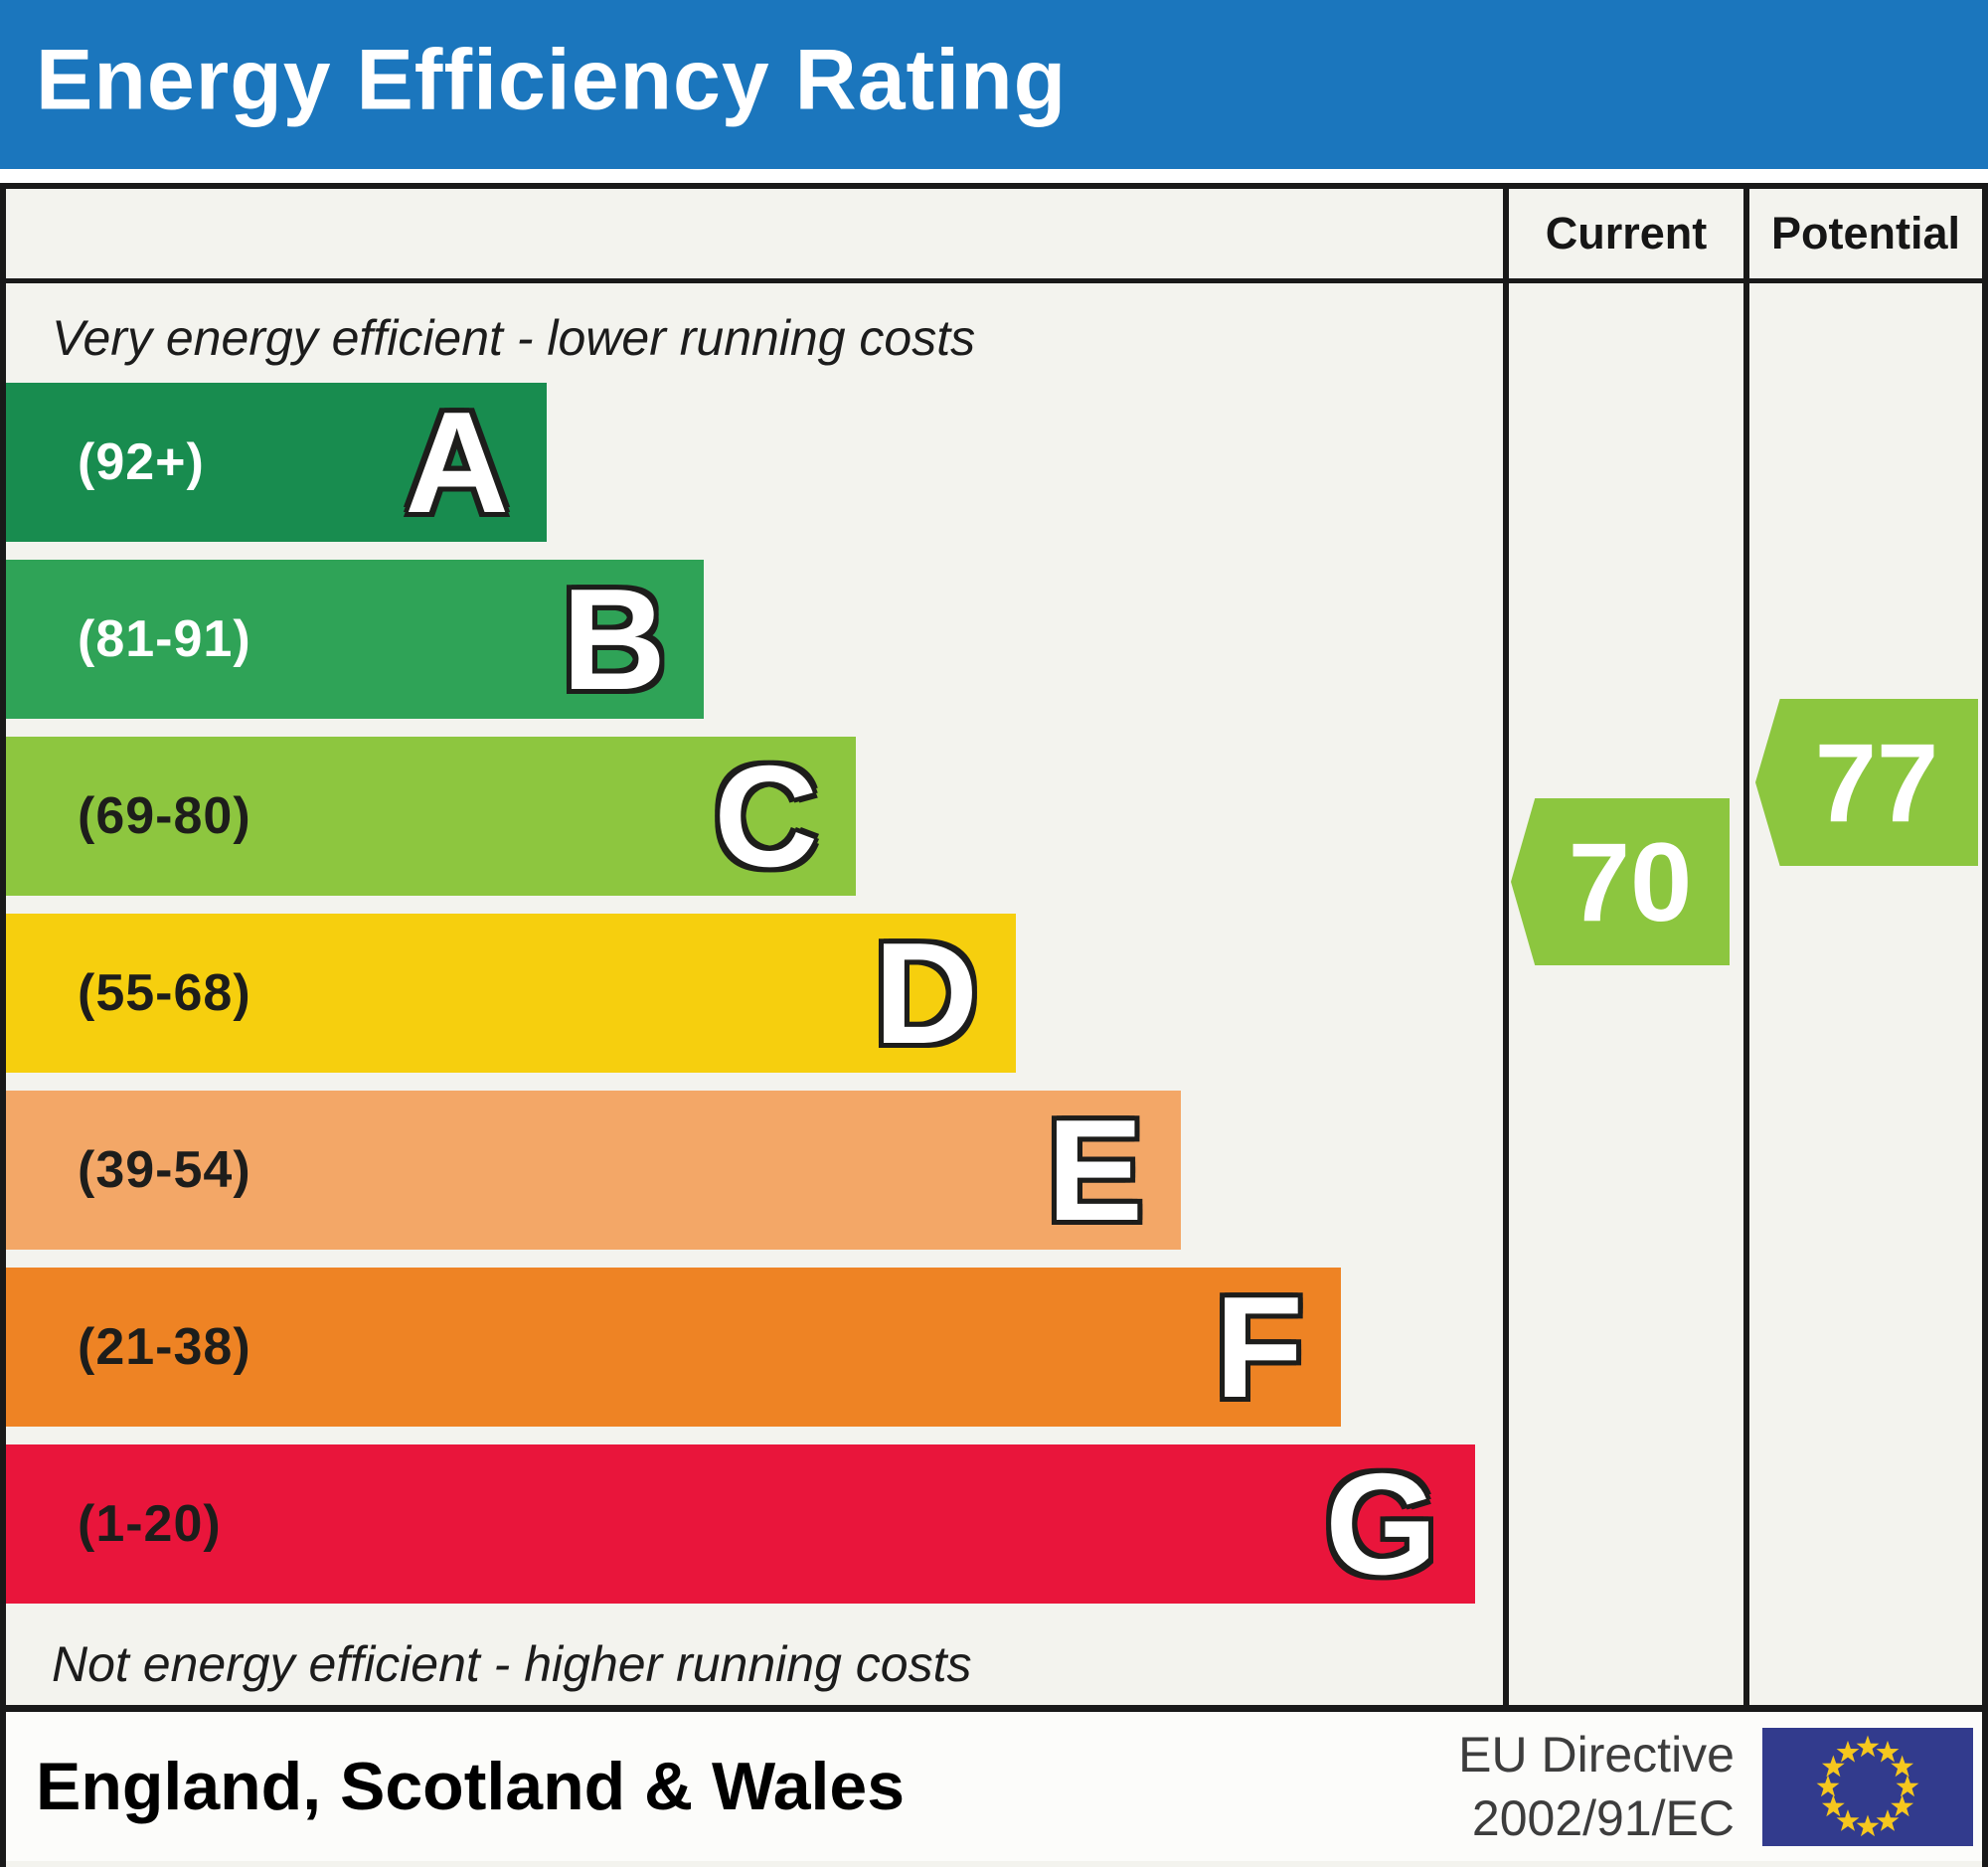 The height and width of the screenshot is (1867, 1988). What do you see at coordinates (766, 816) in the screenshot?
I see `band-letter: C` at bounding box center [766, 816].